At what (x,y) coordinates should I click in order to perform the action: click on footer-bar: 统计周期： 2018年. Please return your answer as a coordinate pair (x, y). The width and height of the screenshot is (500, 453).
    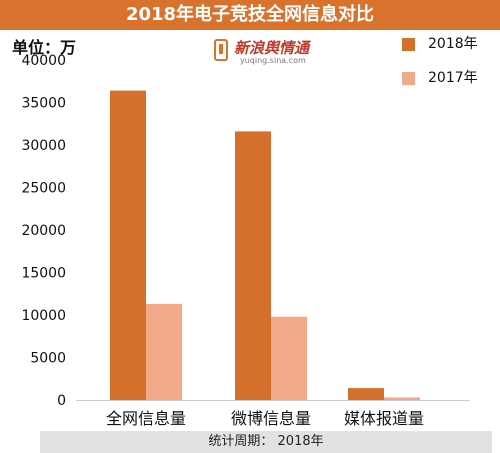
    Looking at the image, I should click on (266, 442).